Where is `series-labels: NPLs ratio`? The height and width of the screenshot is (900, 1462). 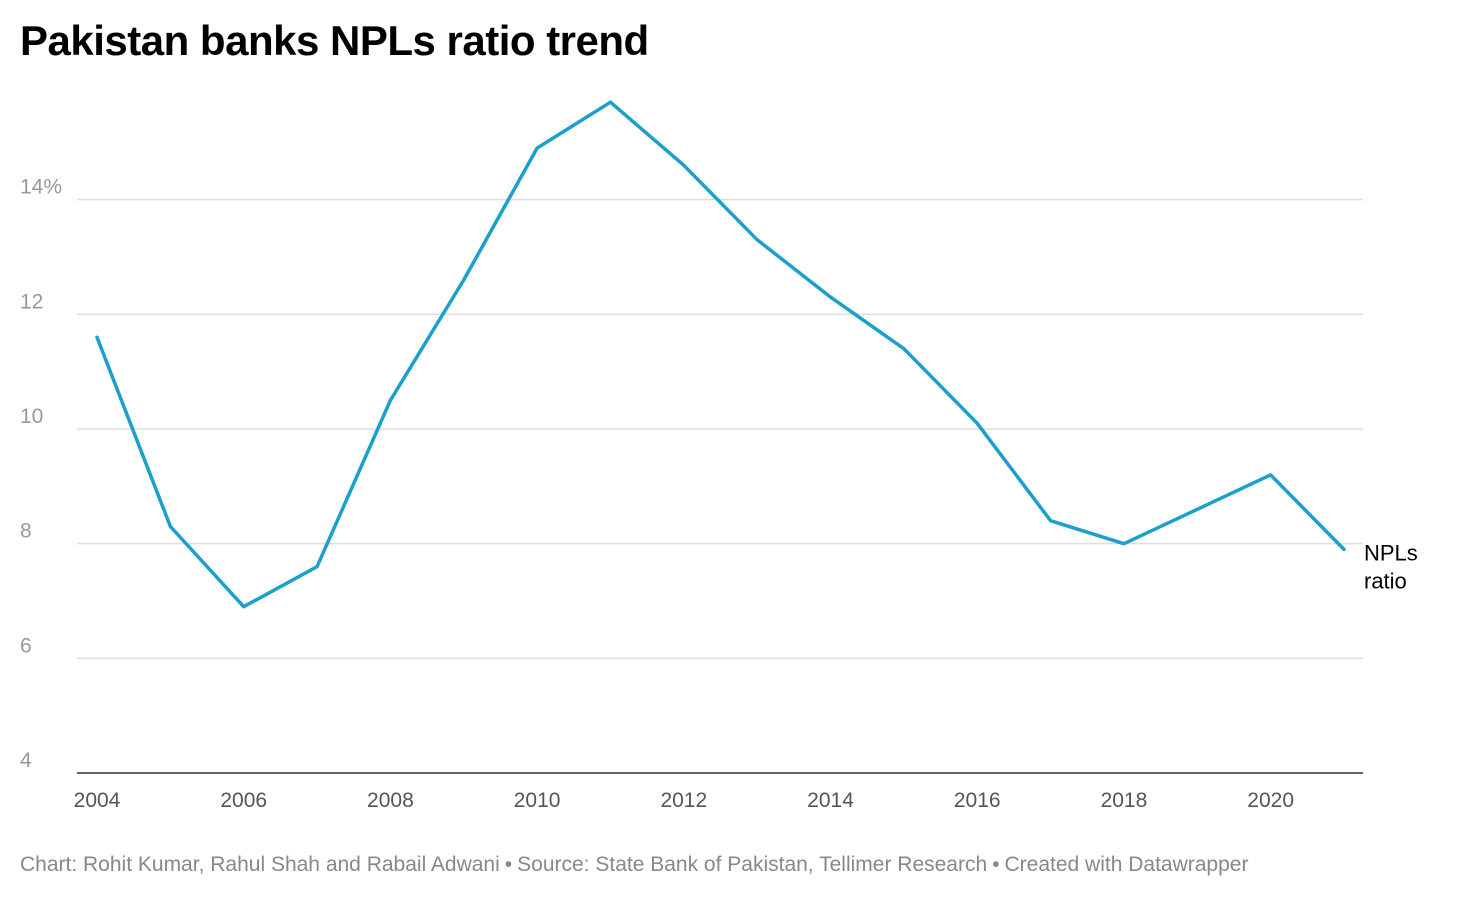 series-labels: NPLs ratio is located at coordinates (1391, 566).